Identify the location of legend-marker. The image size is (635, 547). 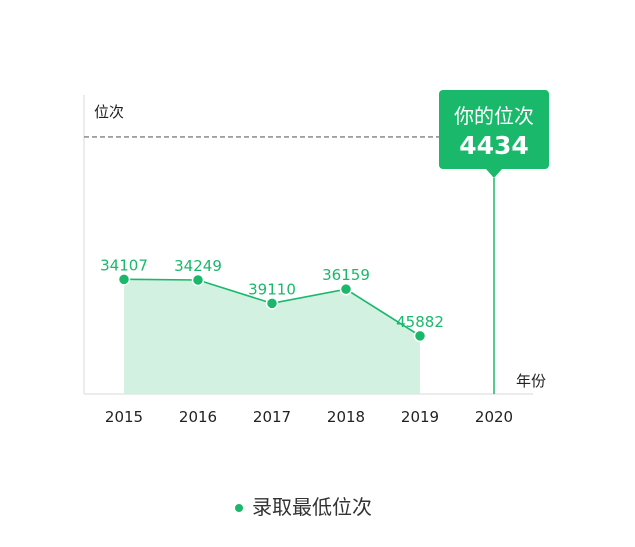
(239, 508).